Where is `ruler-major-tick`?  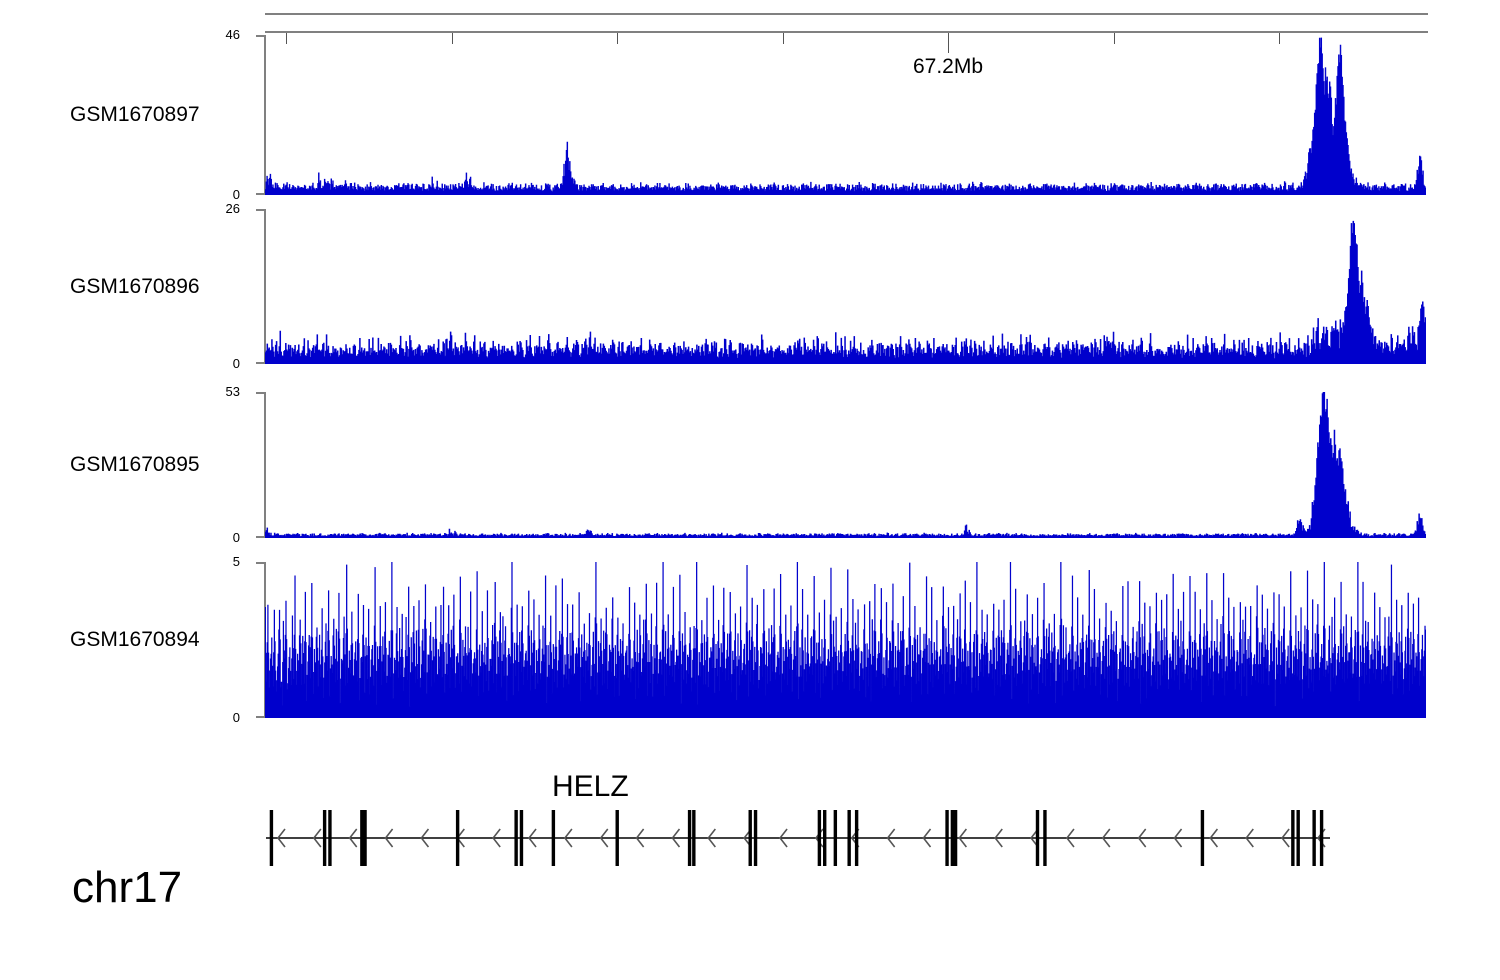
ruler-major-tick is located at coordinates (948, 43).